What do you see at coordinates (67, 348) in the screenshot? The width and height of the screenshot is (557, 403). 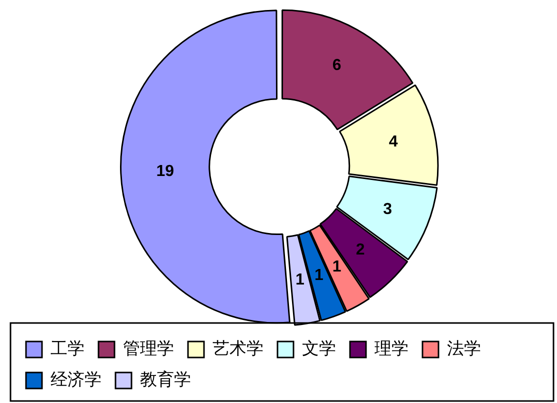 I see `legend-label: 工学` at bounding box center [67, 348].